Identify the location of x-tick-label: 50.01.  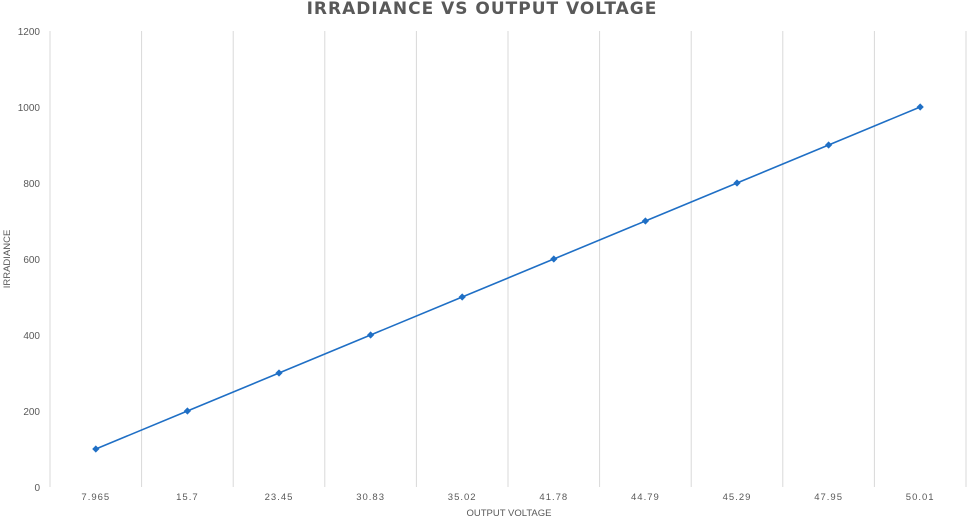
(920, 497).